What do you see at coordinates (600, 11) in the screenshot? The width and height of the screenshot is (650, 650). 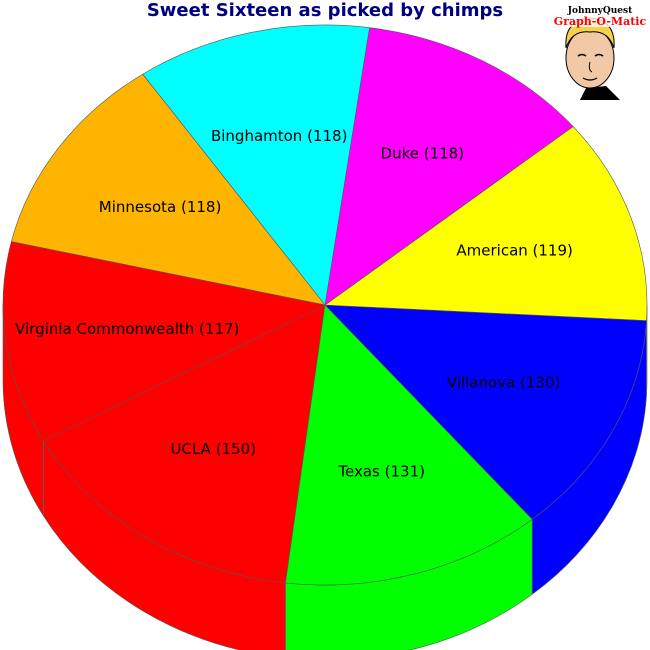 I see `logo-line-1: JohnnyQuest` at bounding box center [600, 11].